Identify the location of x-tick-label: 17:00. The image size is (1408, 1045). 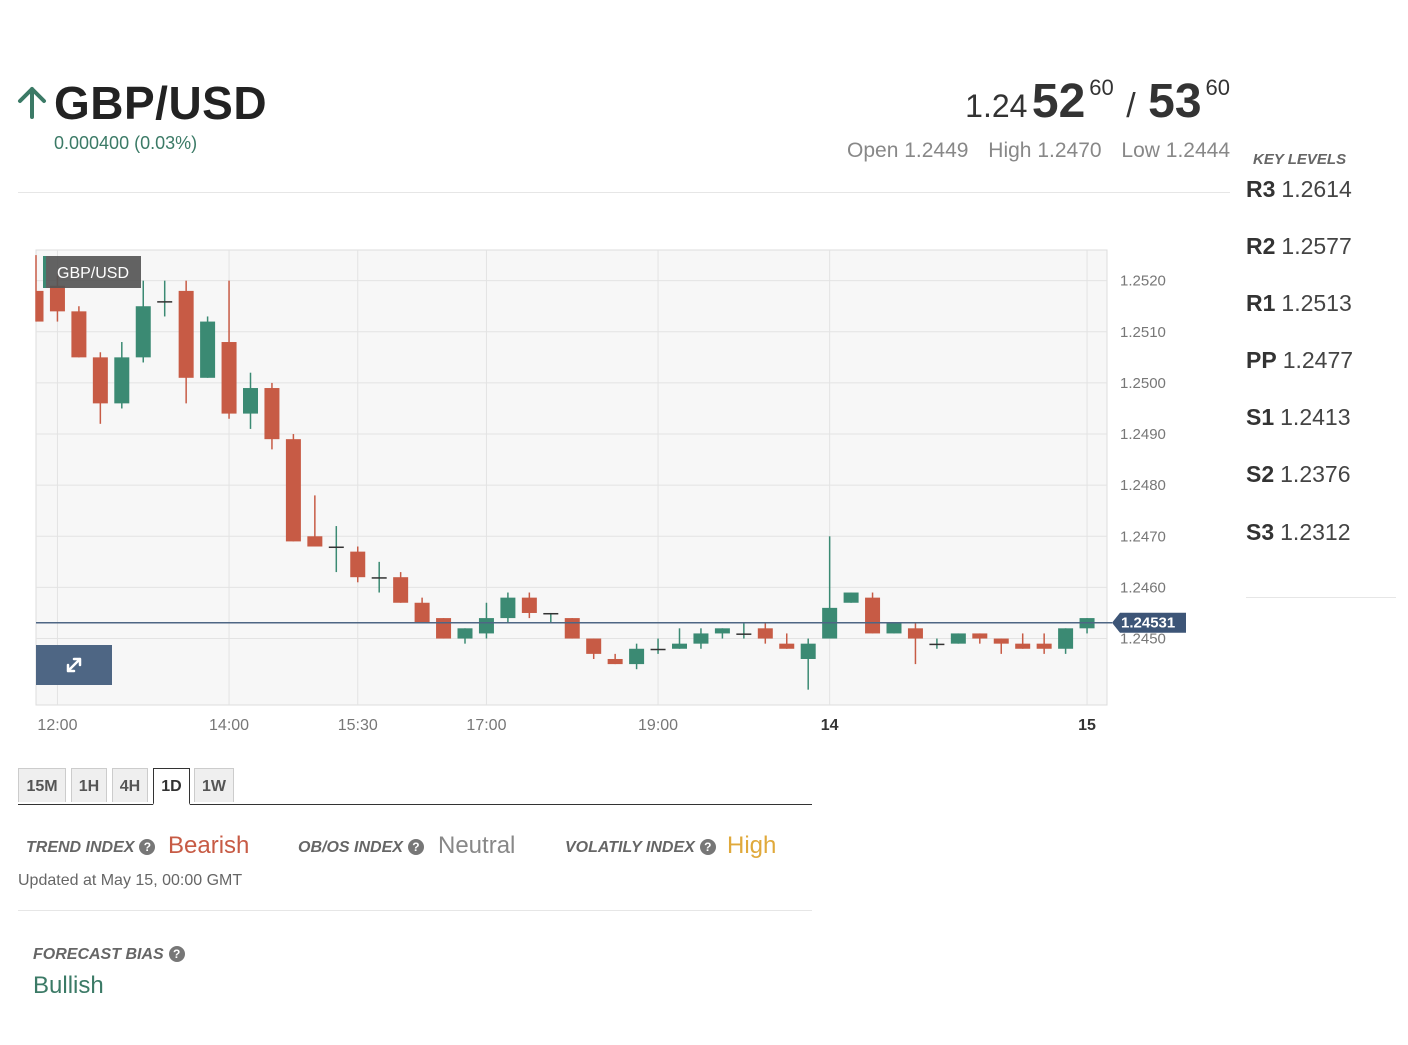
(486, 725).